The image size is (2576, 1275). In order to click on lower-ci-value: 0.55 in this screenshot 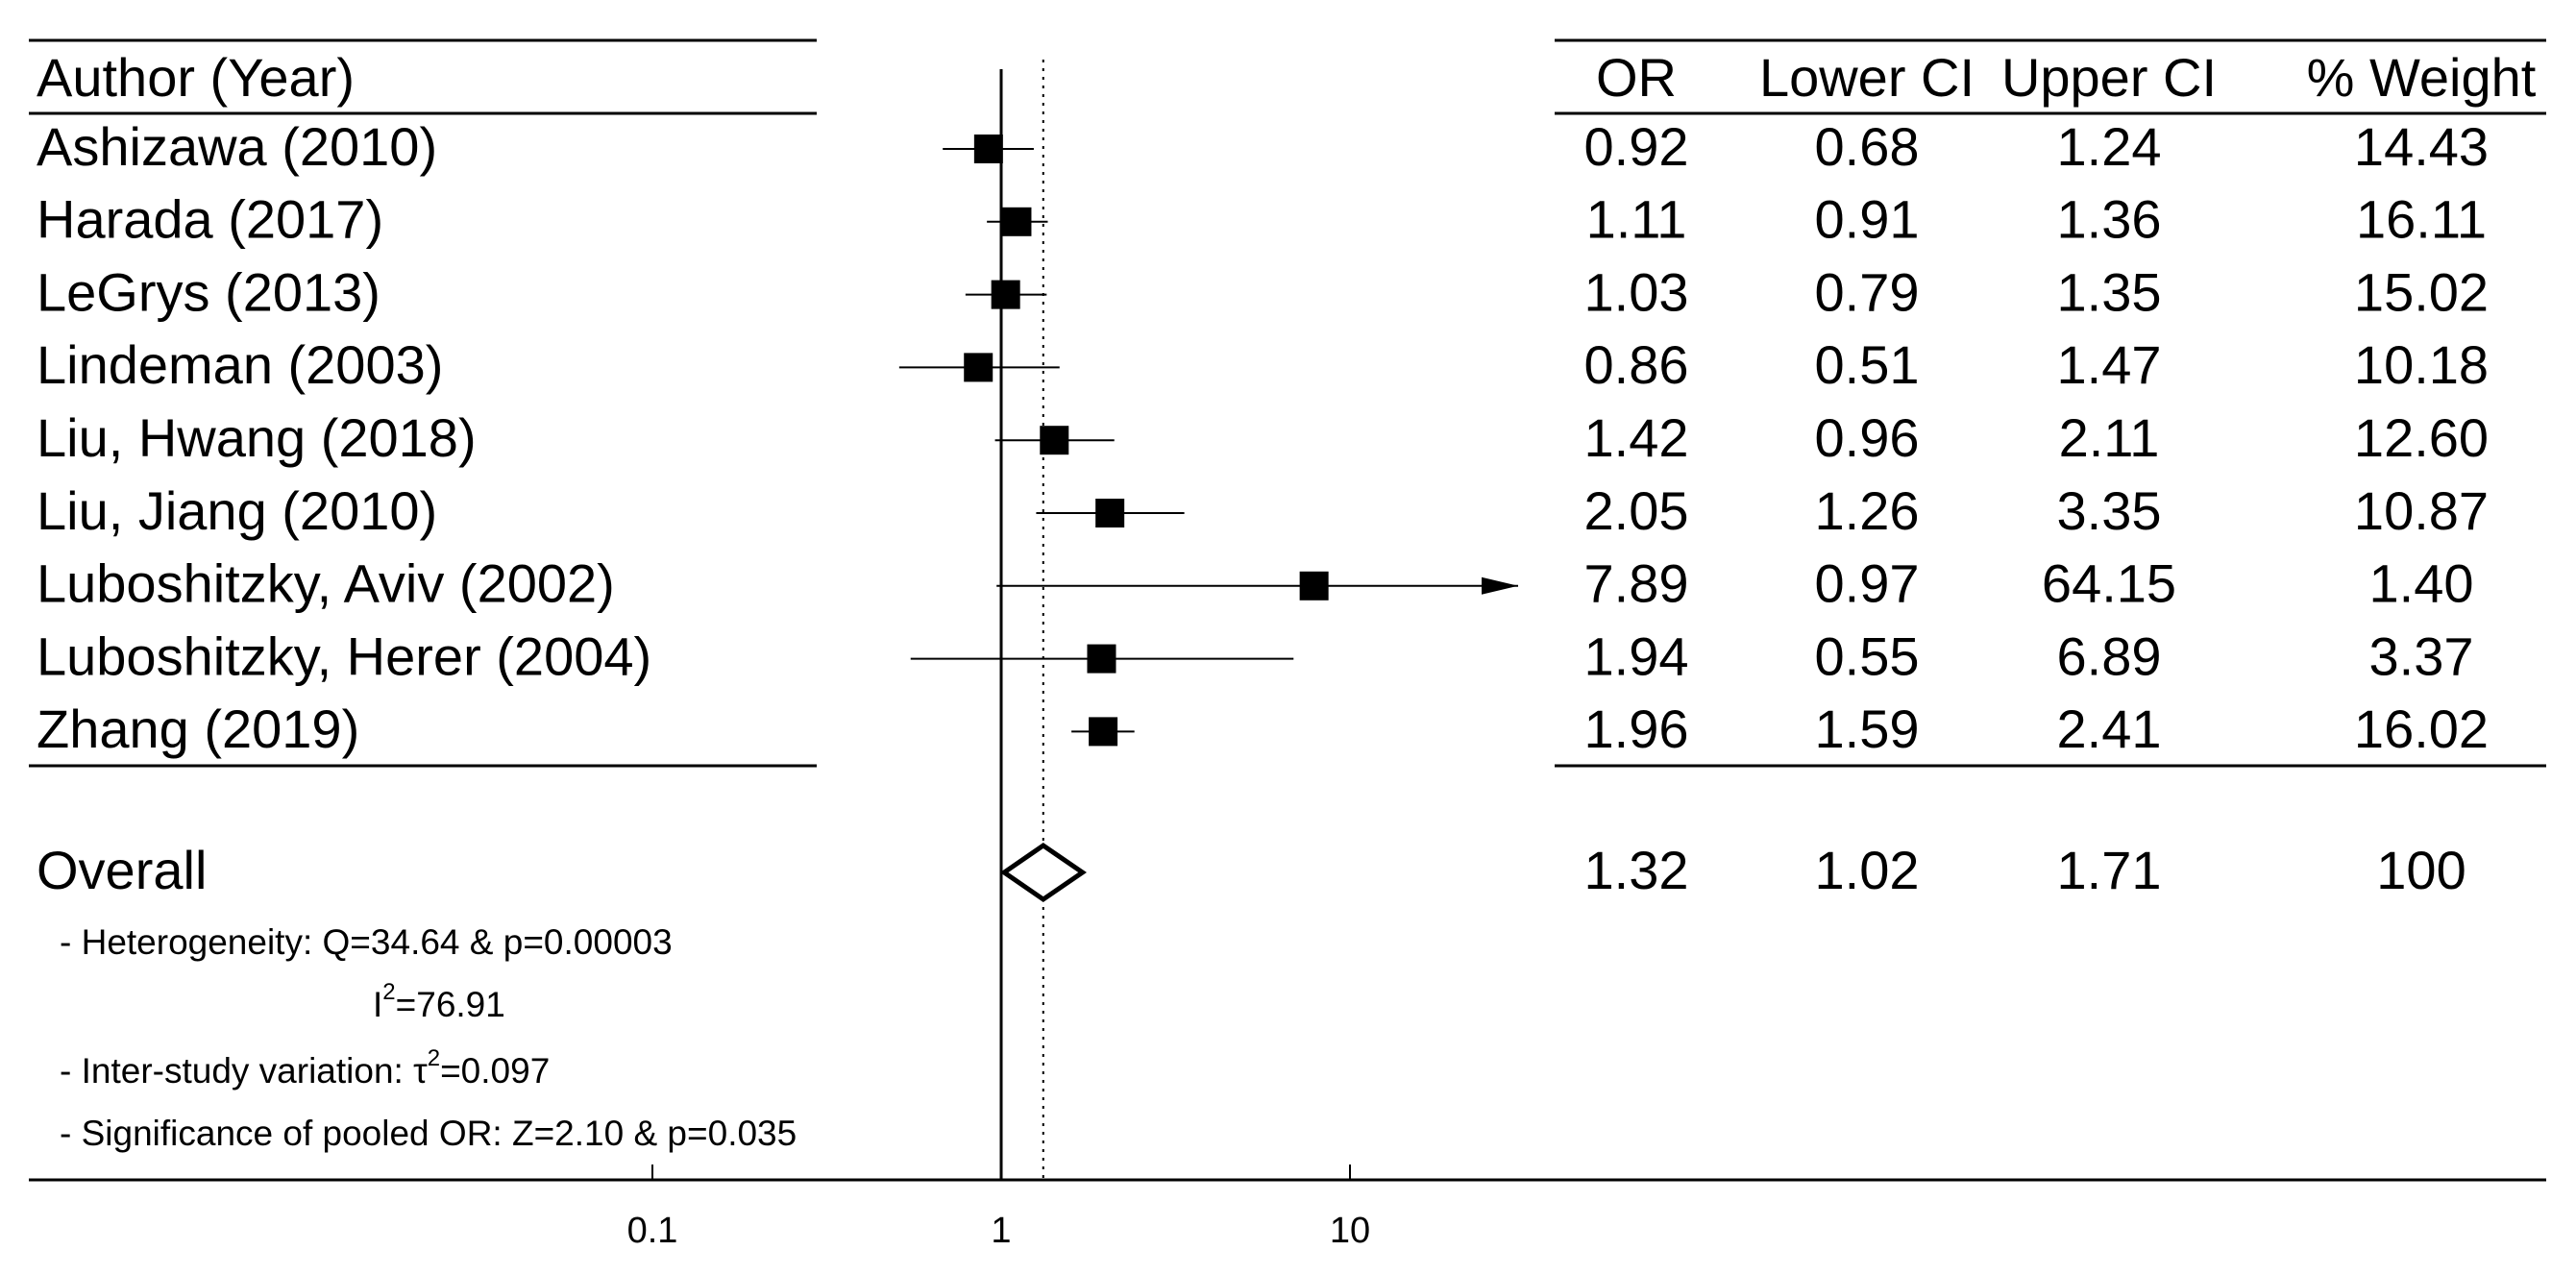, I will do `click(1867, 655)`.